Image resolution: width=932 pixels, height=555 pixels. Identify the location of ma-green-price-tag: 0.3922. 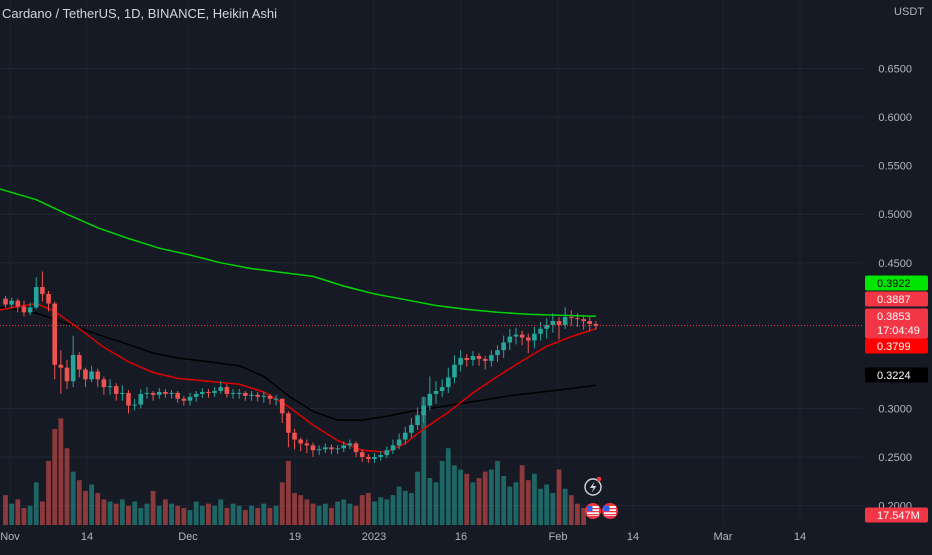
(896, 283).